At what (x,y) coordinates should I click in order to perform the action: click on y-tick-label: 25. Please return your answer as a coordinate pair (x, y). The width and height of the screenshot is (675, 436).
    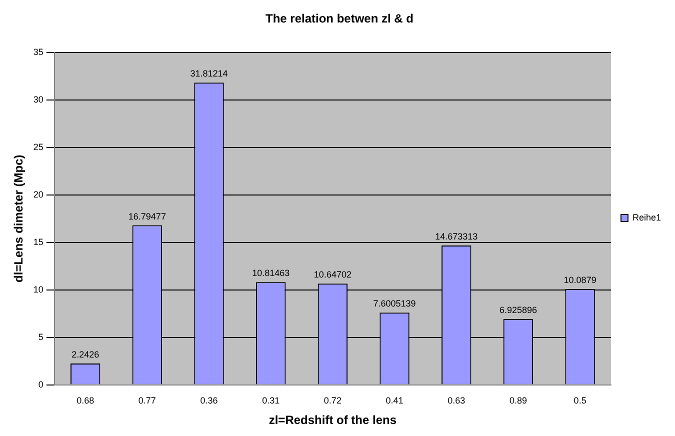
    Looking at the image, I should click on (38, 147).